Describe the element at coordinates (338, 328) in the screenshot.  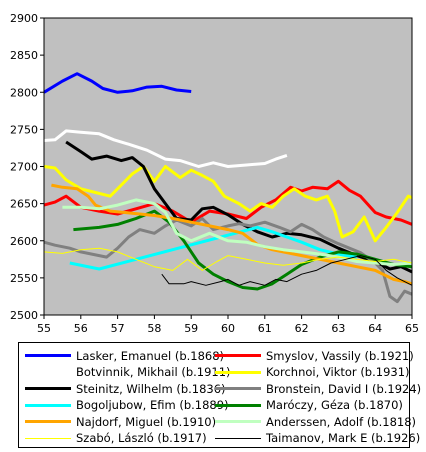
I see `x-tick-label: 63` at that location.